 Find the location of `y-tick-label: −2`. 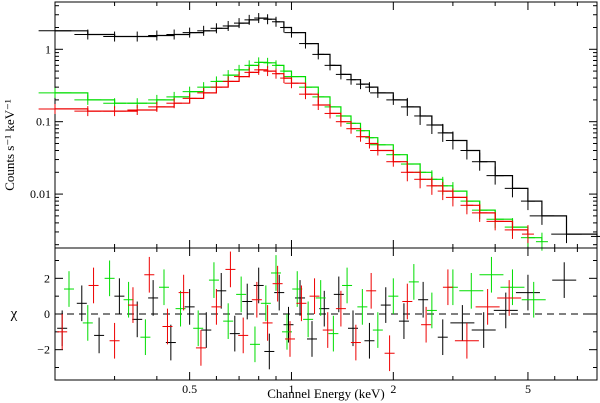

y-tick-label: −2 is located at coordinates (43, 350).